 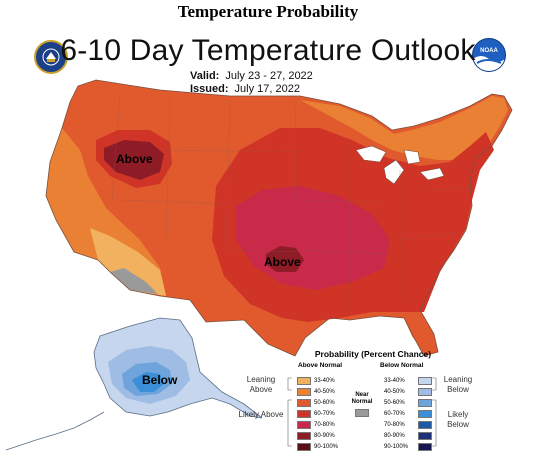 I want to click on great-lakes, so click(x=400, y=165).